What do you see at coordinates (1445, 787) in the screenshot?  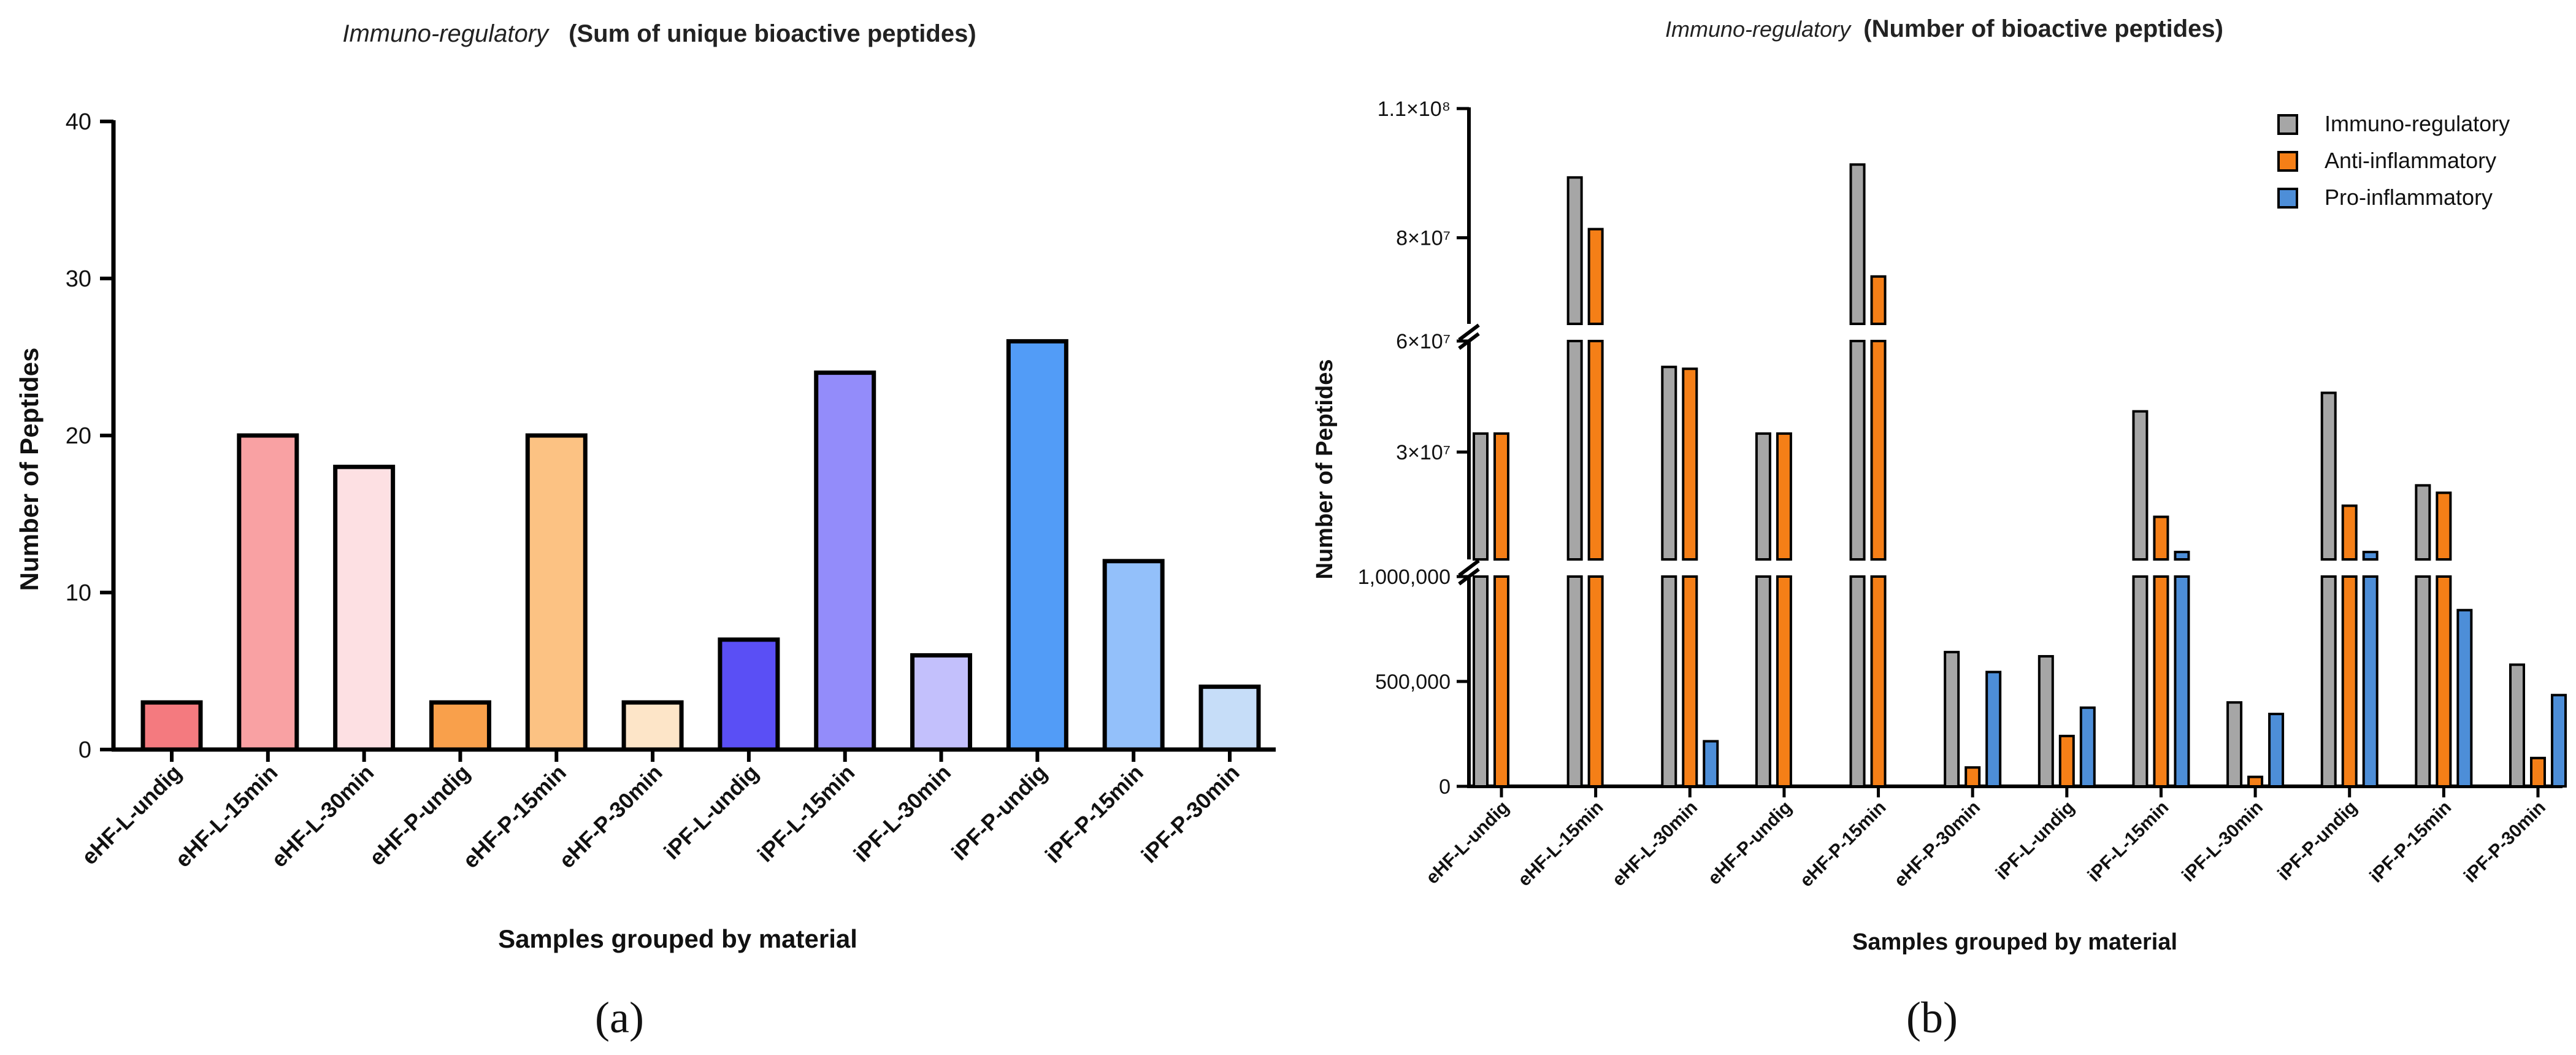 I see `chart-b-y-tick-label: 0` at bounding box center [1445, 787].